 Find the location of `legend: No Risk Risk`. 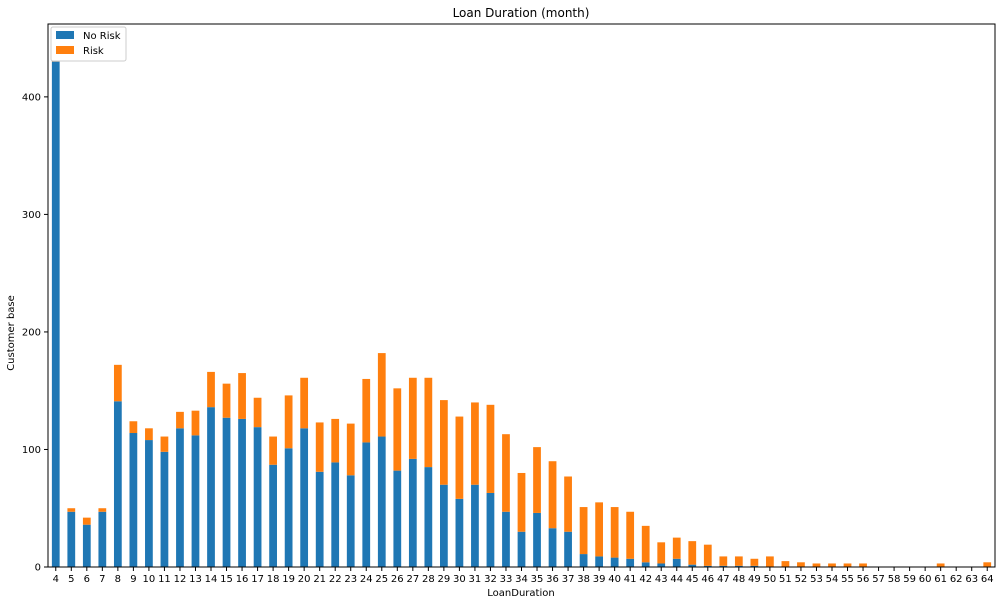

legend: No Risk Risk is located at coordinates (88, 44).